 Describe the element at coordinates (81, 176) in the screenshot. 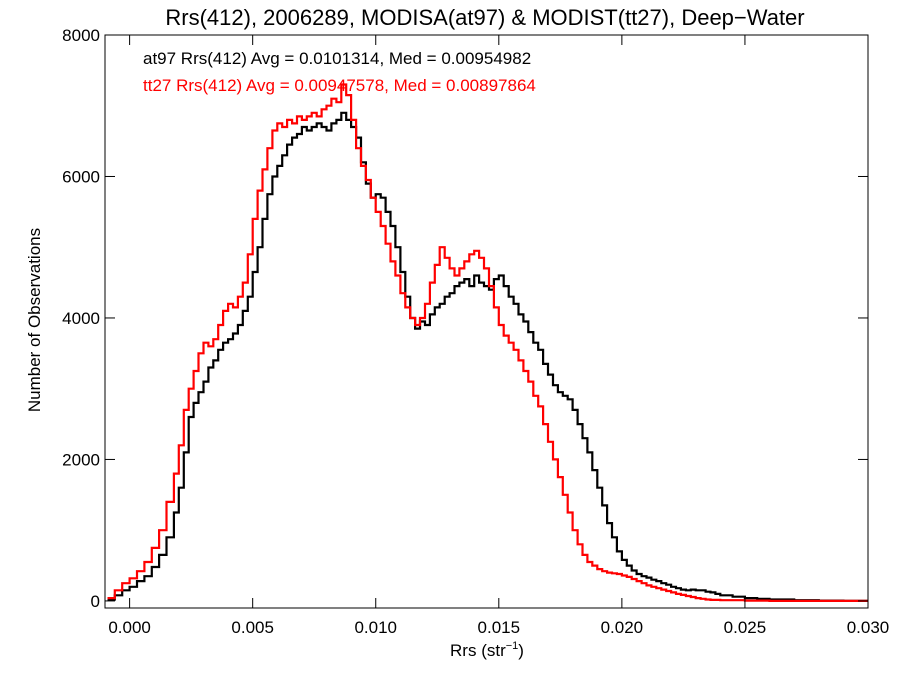

I see `y-tick-label: 6000` at that location.